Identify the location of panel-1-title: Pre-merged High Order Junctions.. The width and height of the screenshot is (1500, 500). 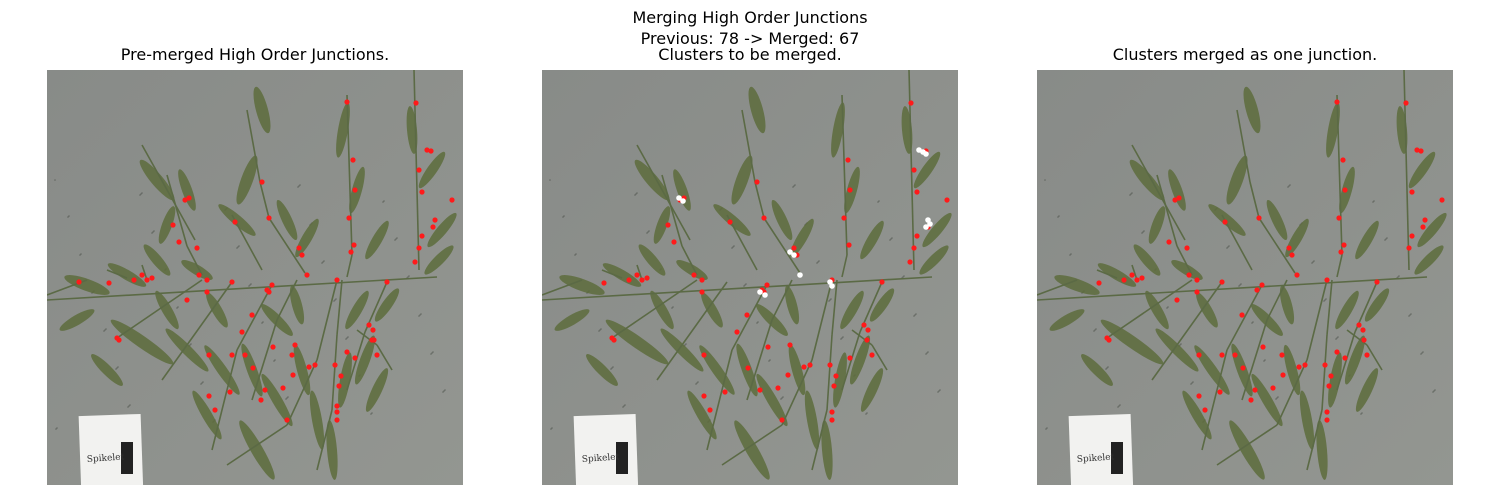
(255, 54).